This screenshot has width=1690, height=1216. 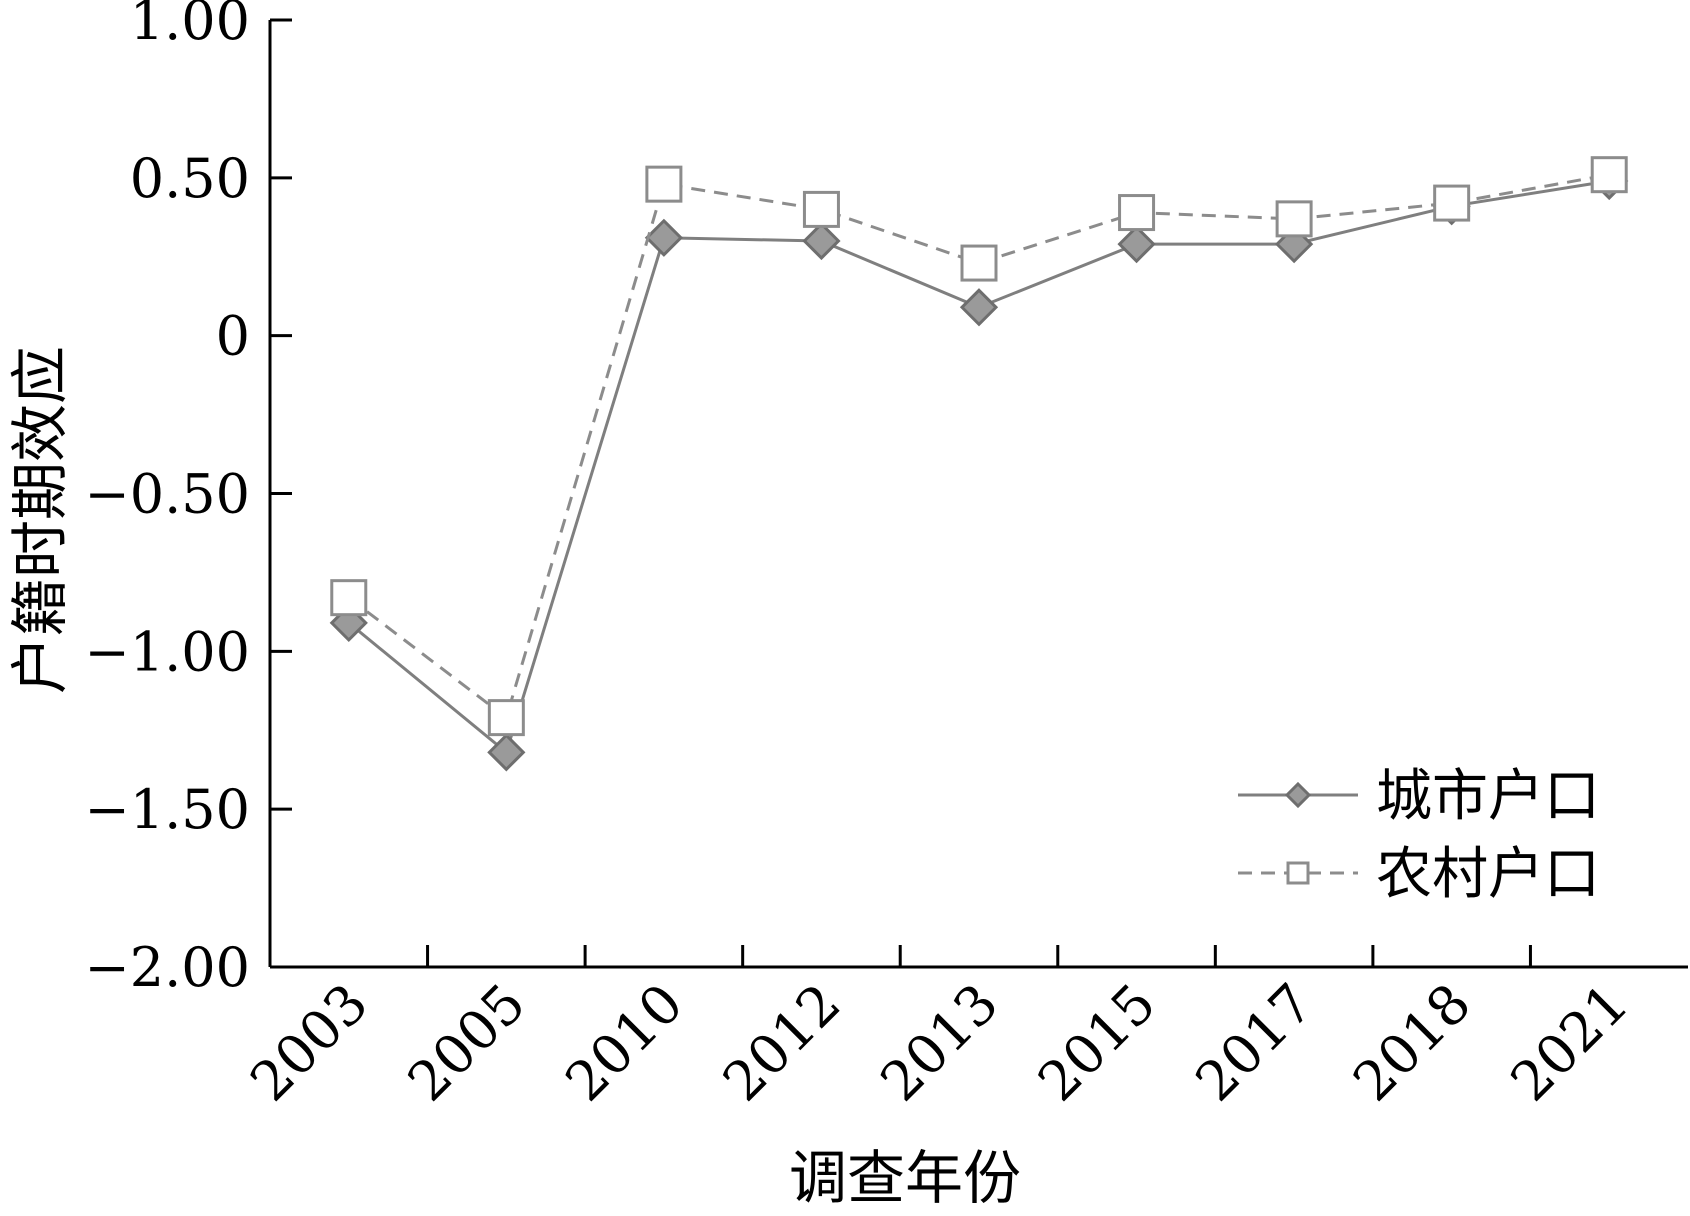 I want to click on legend-label: 城市户口, so click(x=1488, y=796).